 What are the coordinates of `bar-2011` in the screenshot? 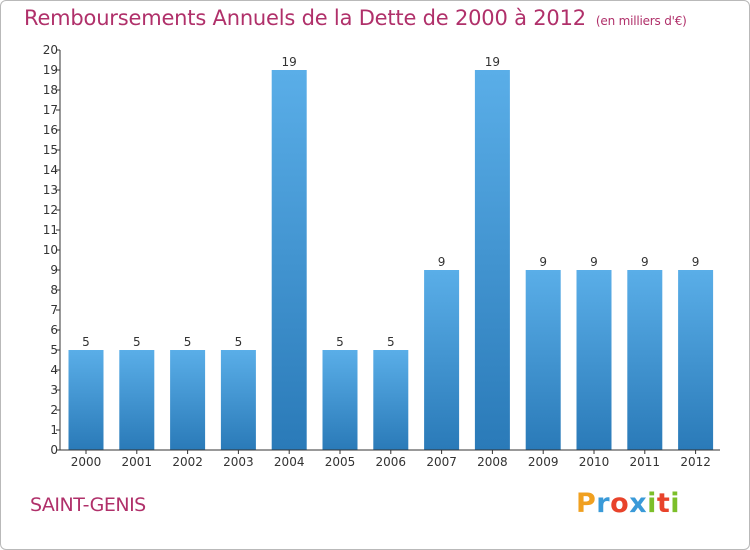 It's located at (645, 360).